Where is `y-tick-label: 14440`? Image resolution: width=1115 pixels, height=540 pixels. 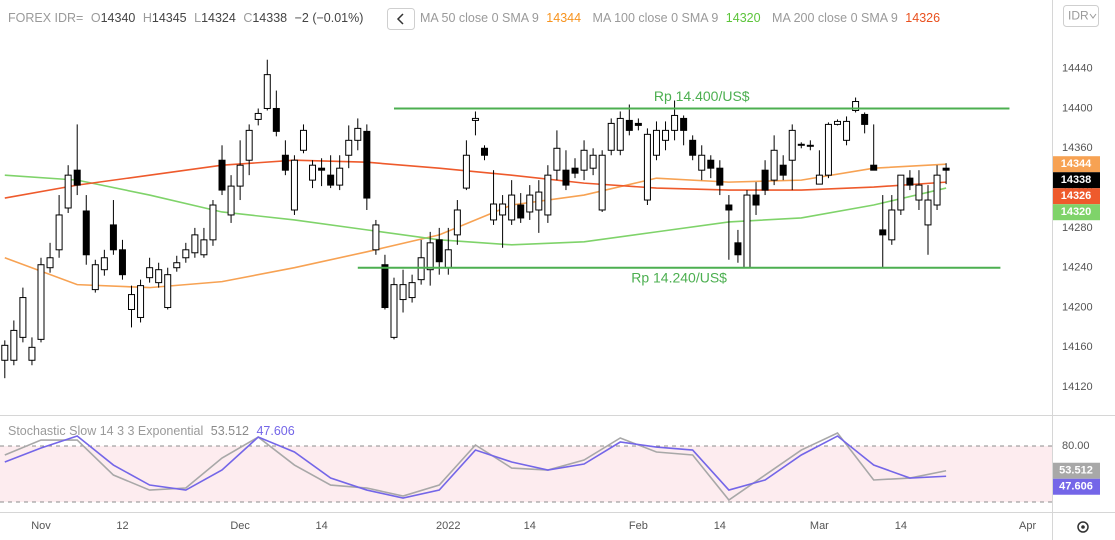
y-tick-label: 14440 is located at coordinates (1077, 69).